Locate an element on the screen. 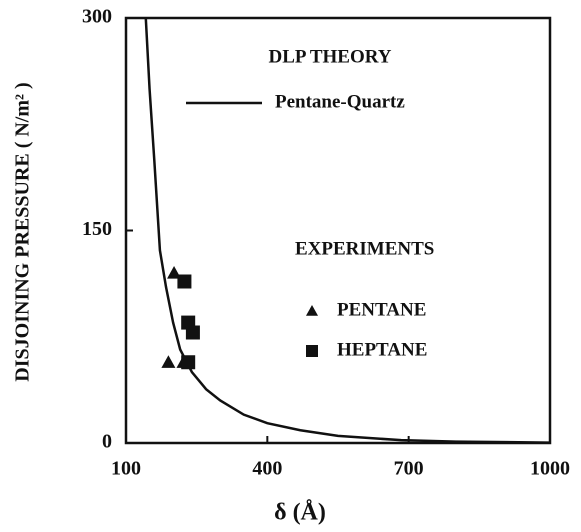  annotation: EXPERIMENTS is located at coordinates (364, 248).